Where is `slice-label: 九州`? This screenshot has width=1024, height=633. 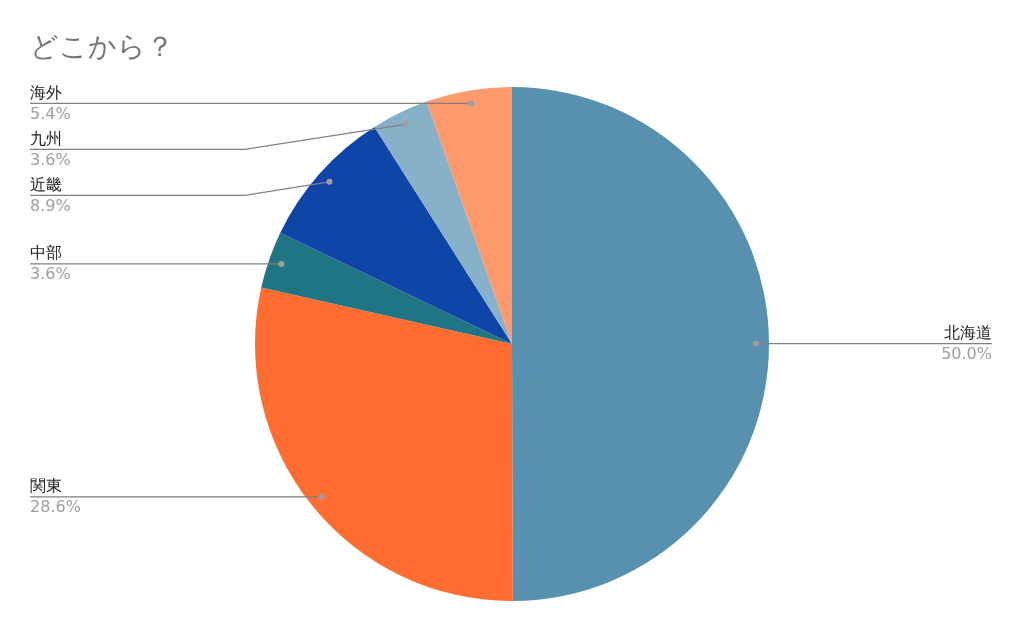
slice-label: 九州 is located at coordinates (46, 138).